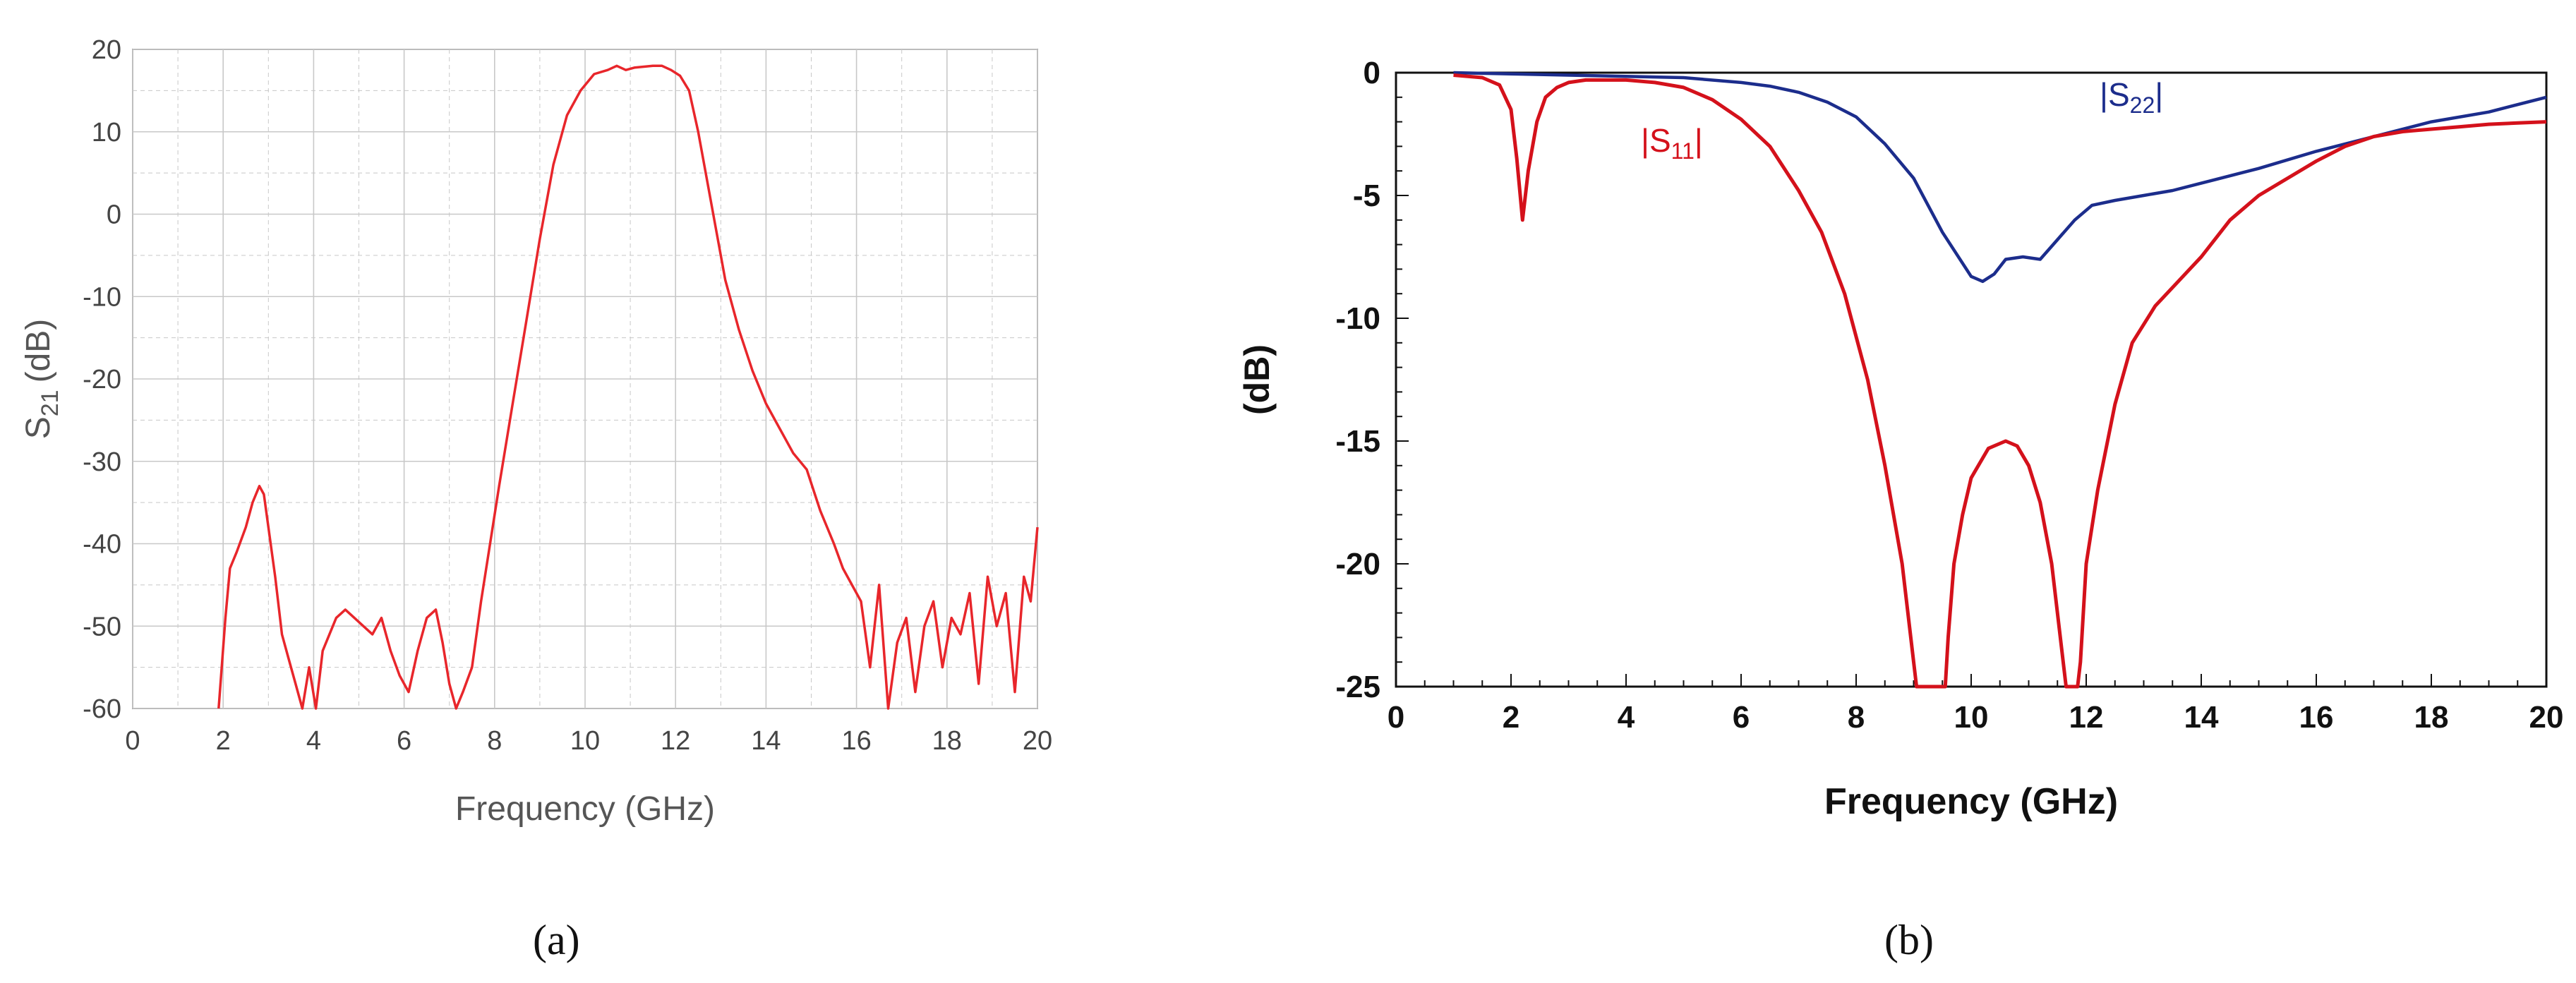 The height and width of the screenshot is (983, 2576). I want to click on s11-series-label: |S11|, so click(1672, 143).